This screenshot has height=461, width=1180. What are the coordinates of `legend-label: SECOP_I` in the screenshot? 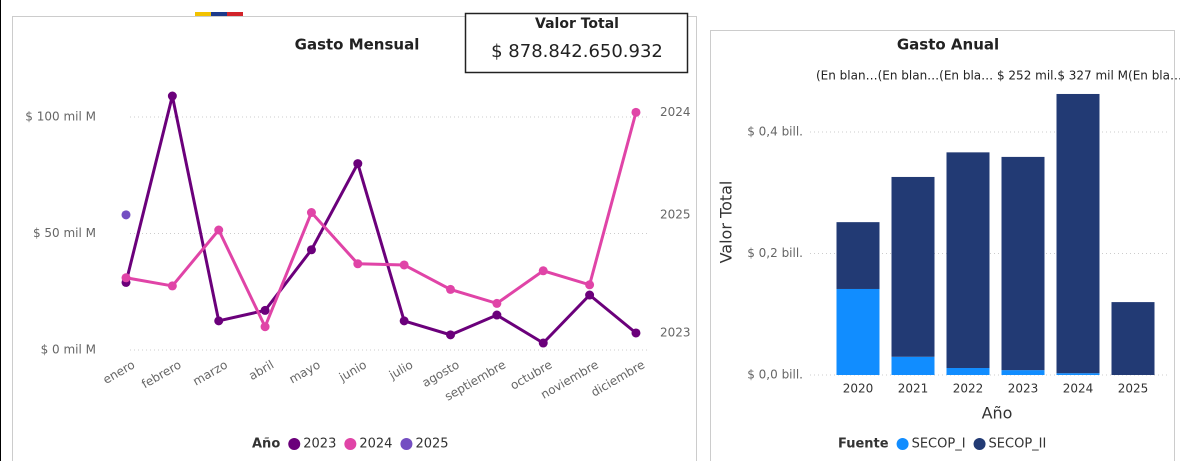 It's located at (939, 444).